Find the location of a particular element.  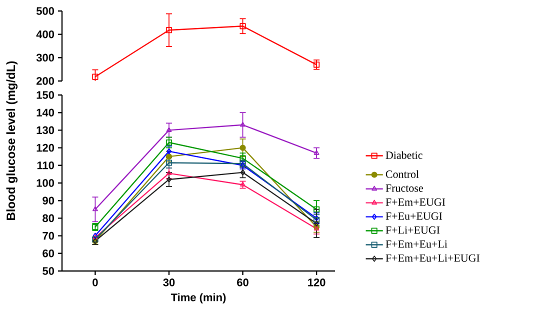

legend-label: F+Em+Eu+Li+EUGI is located at coordinates (433, 258).